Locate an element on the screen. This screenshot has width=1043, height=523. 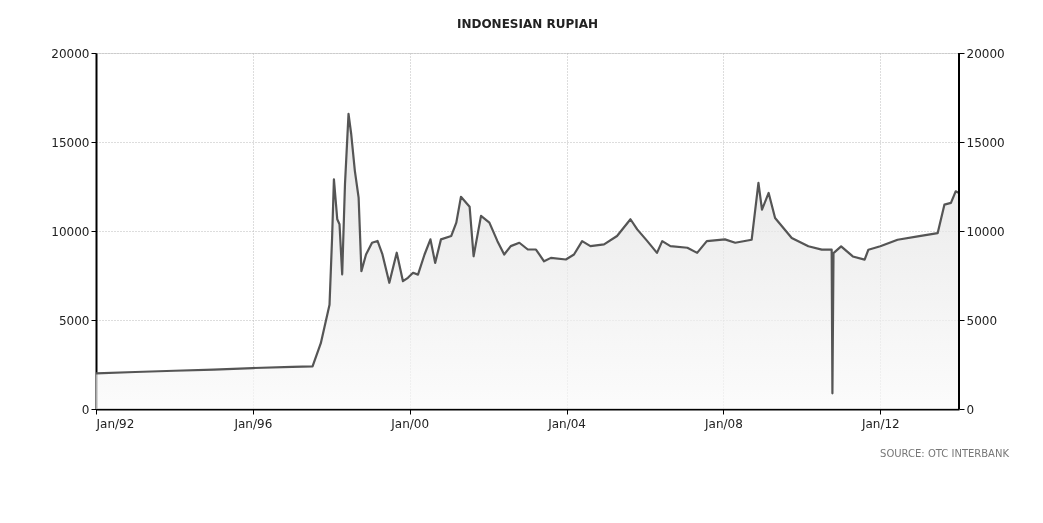
x-tick-label: Jan/92 is located at coordinates (115, 423).